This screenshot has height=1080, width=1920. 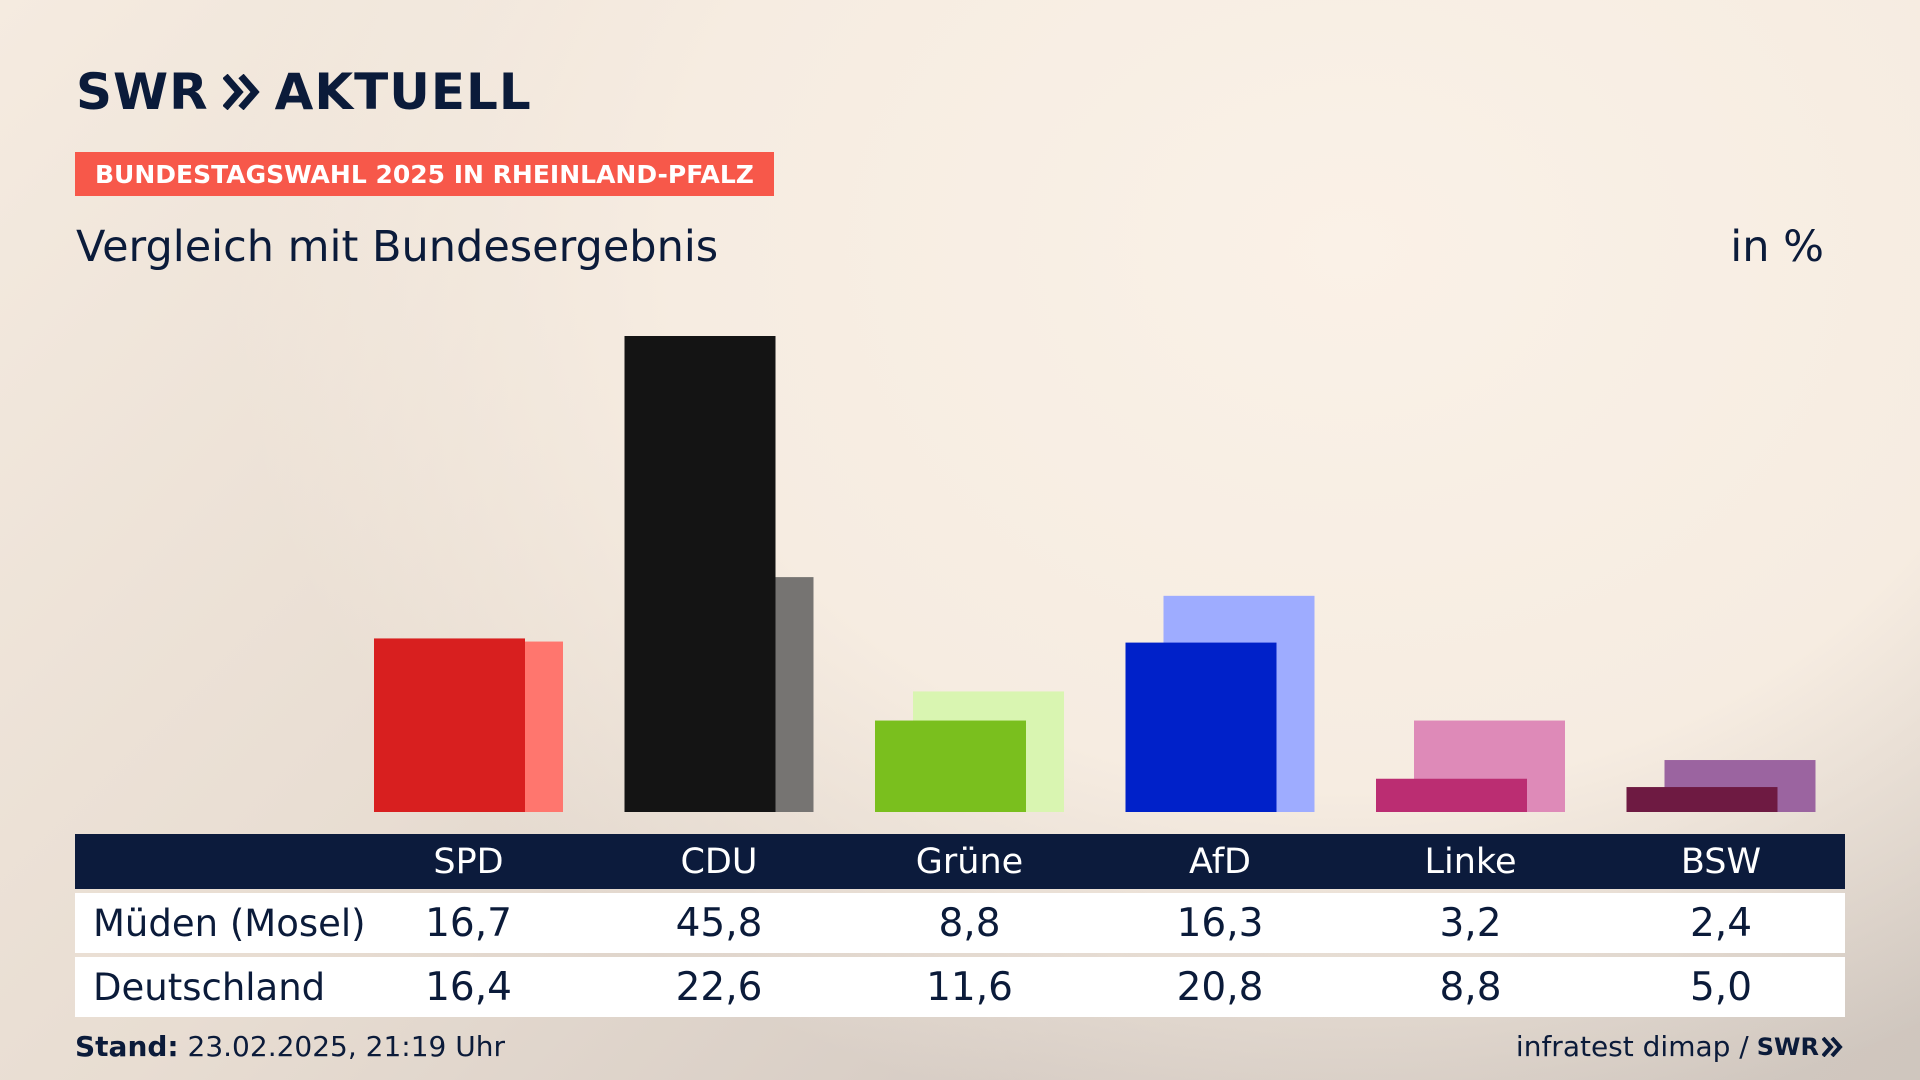 I want to click on swr-mini-text: SWR, so click(x=1787, y=1046).